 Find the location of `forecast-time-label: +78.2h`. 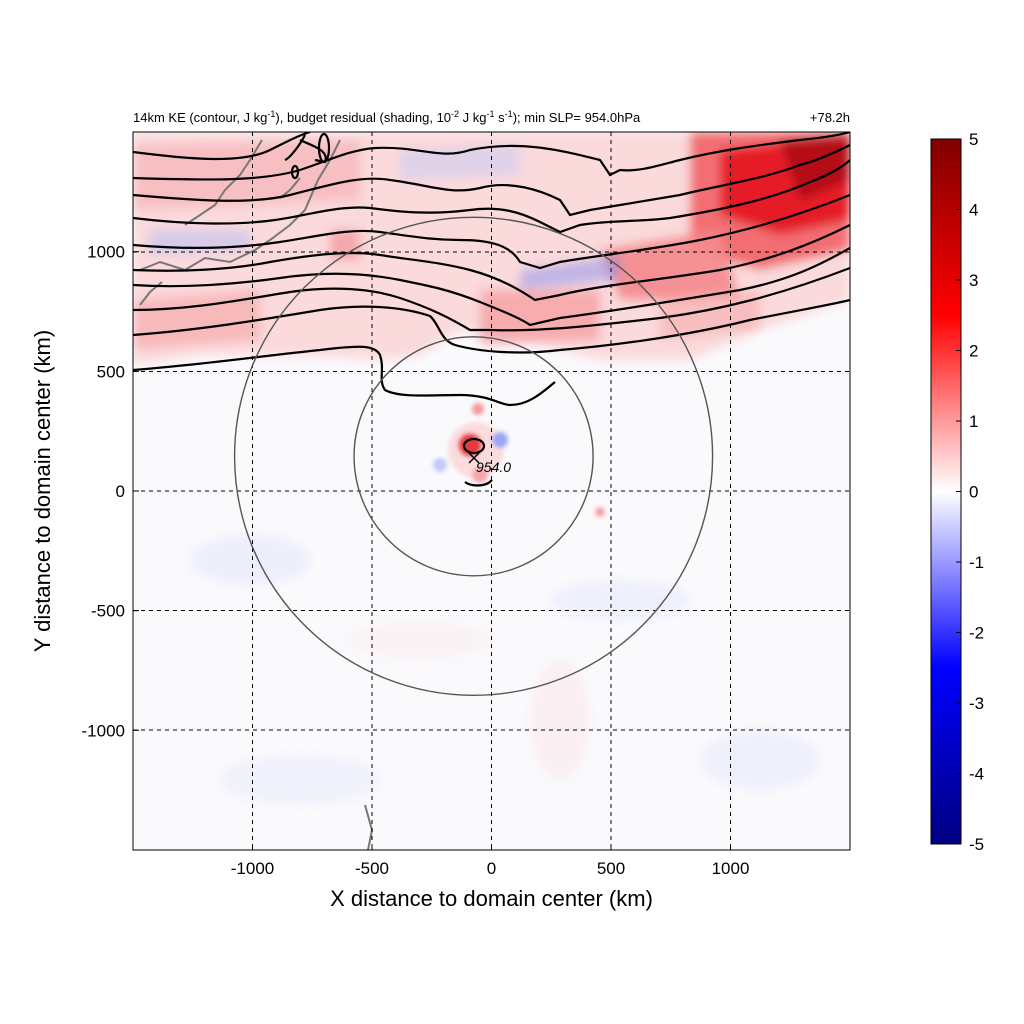

forecast-time-label: +78.2h is located at coordinates (830, 117).